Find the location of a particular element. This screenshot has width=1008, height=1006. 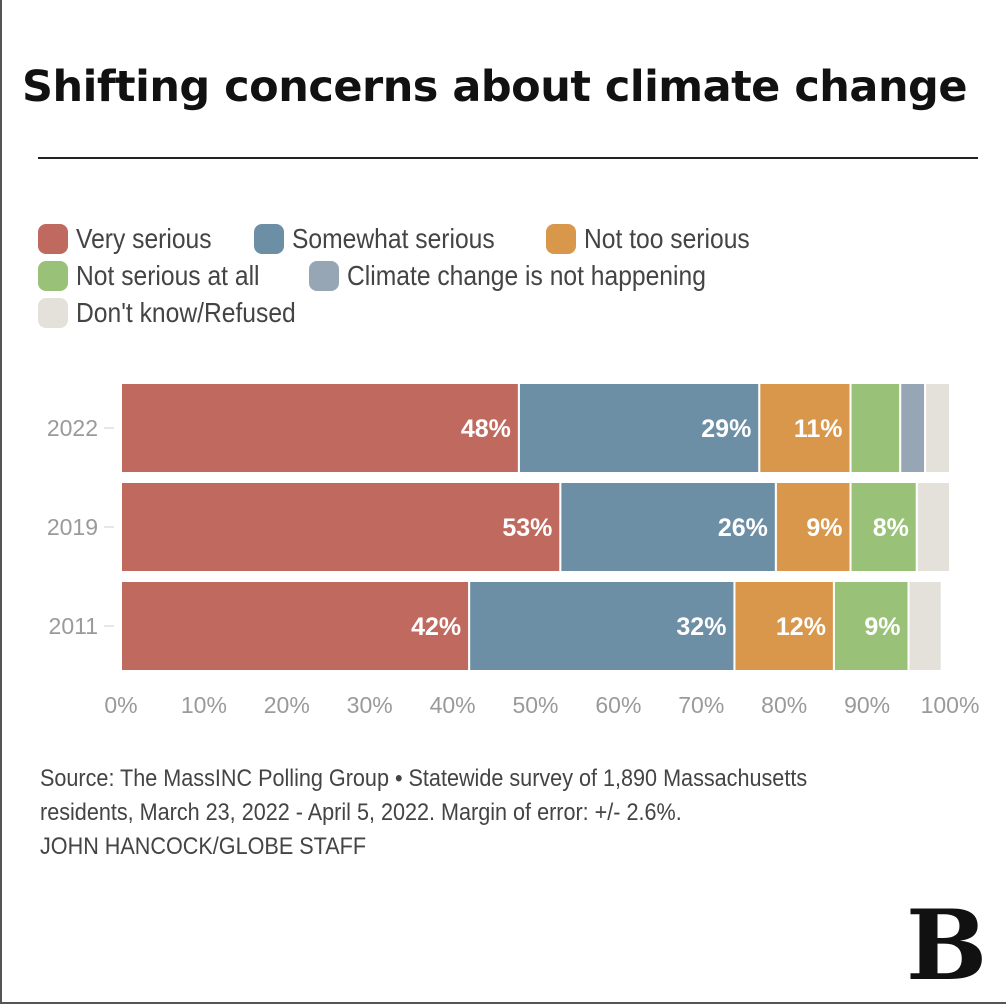

legend-item-very-serious: Very serious is located at coordinates (134, 239).